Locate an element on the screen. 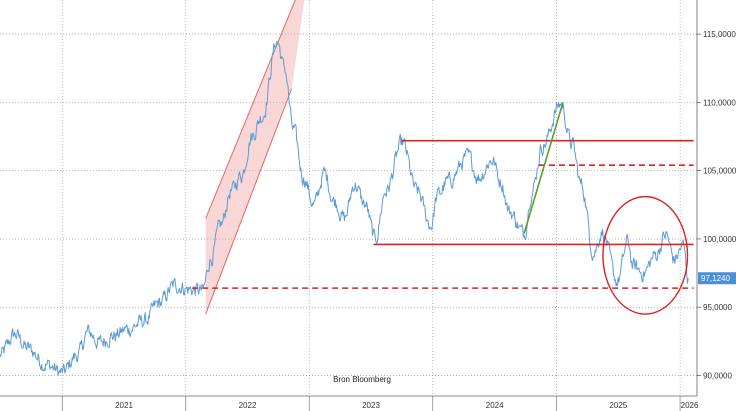  channel-fill is located at coordinates (255, 157).